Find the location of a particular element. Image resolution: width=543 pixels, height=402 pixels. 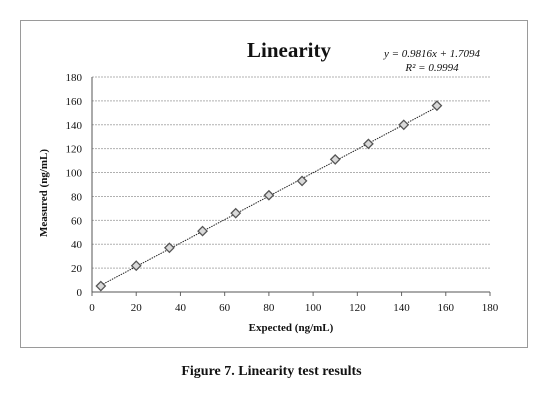

y-tick-label-60: 60 is located at coordinates (77, 221).